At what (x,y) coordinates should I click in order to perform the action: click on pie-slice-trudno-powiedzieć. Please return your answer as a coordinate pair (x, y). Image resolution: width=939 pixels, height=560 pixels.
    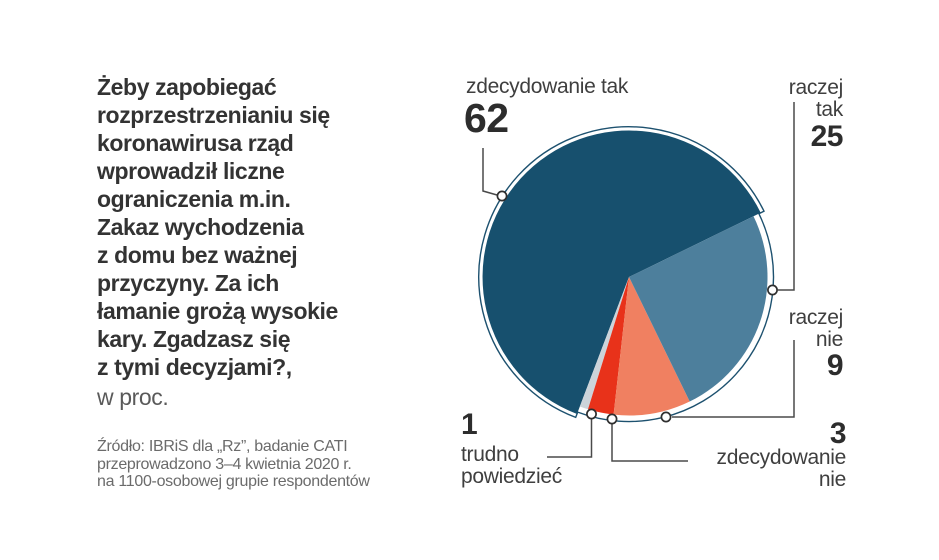
    Looking at the image, I should click on (604, 343).